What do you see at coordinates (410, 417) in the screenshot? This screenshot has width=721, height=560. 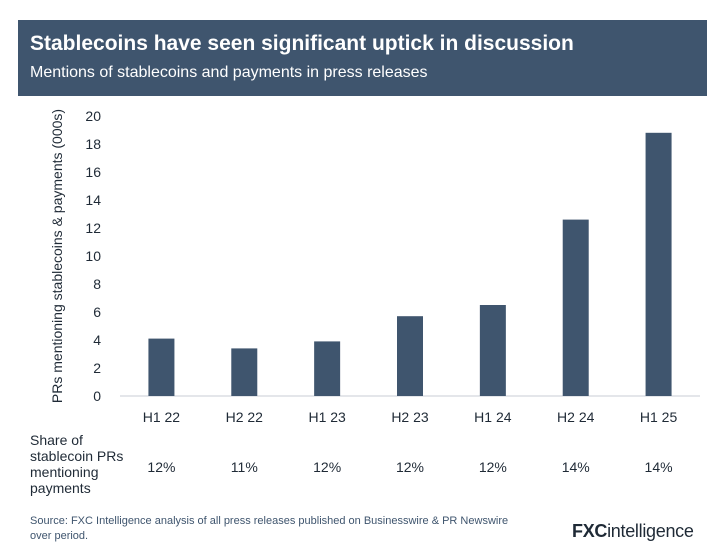 I see `x-tick-label: H2 23` at bounding box center [410, 417].